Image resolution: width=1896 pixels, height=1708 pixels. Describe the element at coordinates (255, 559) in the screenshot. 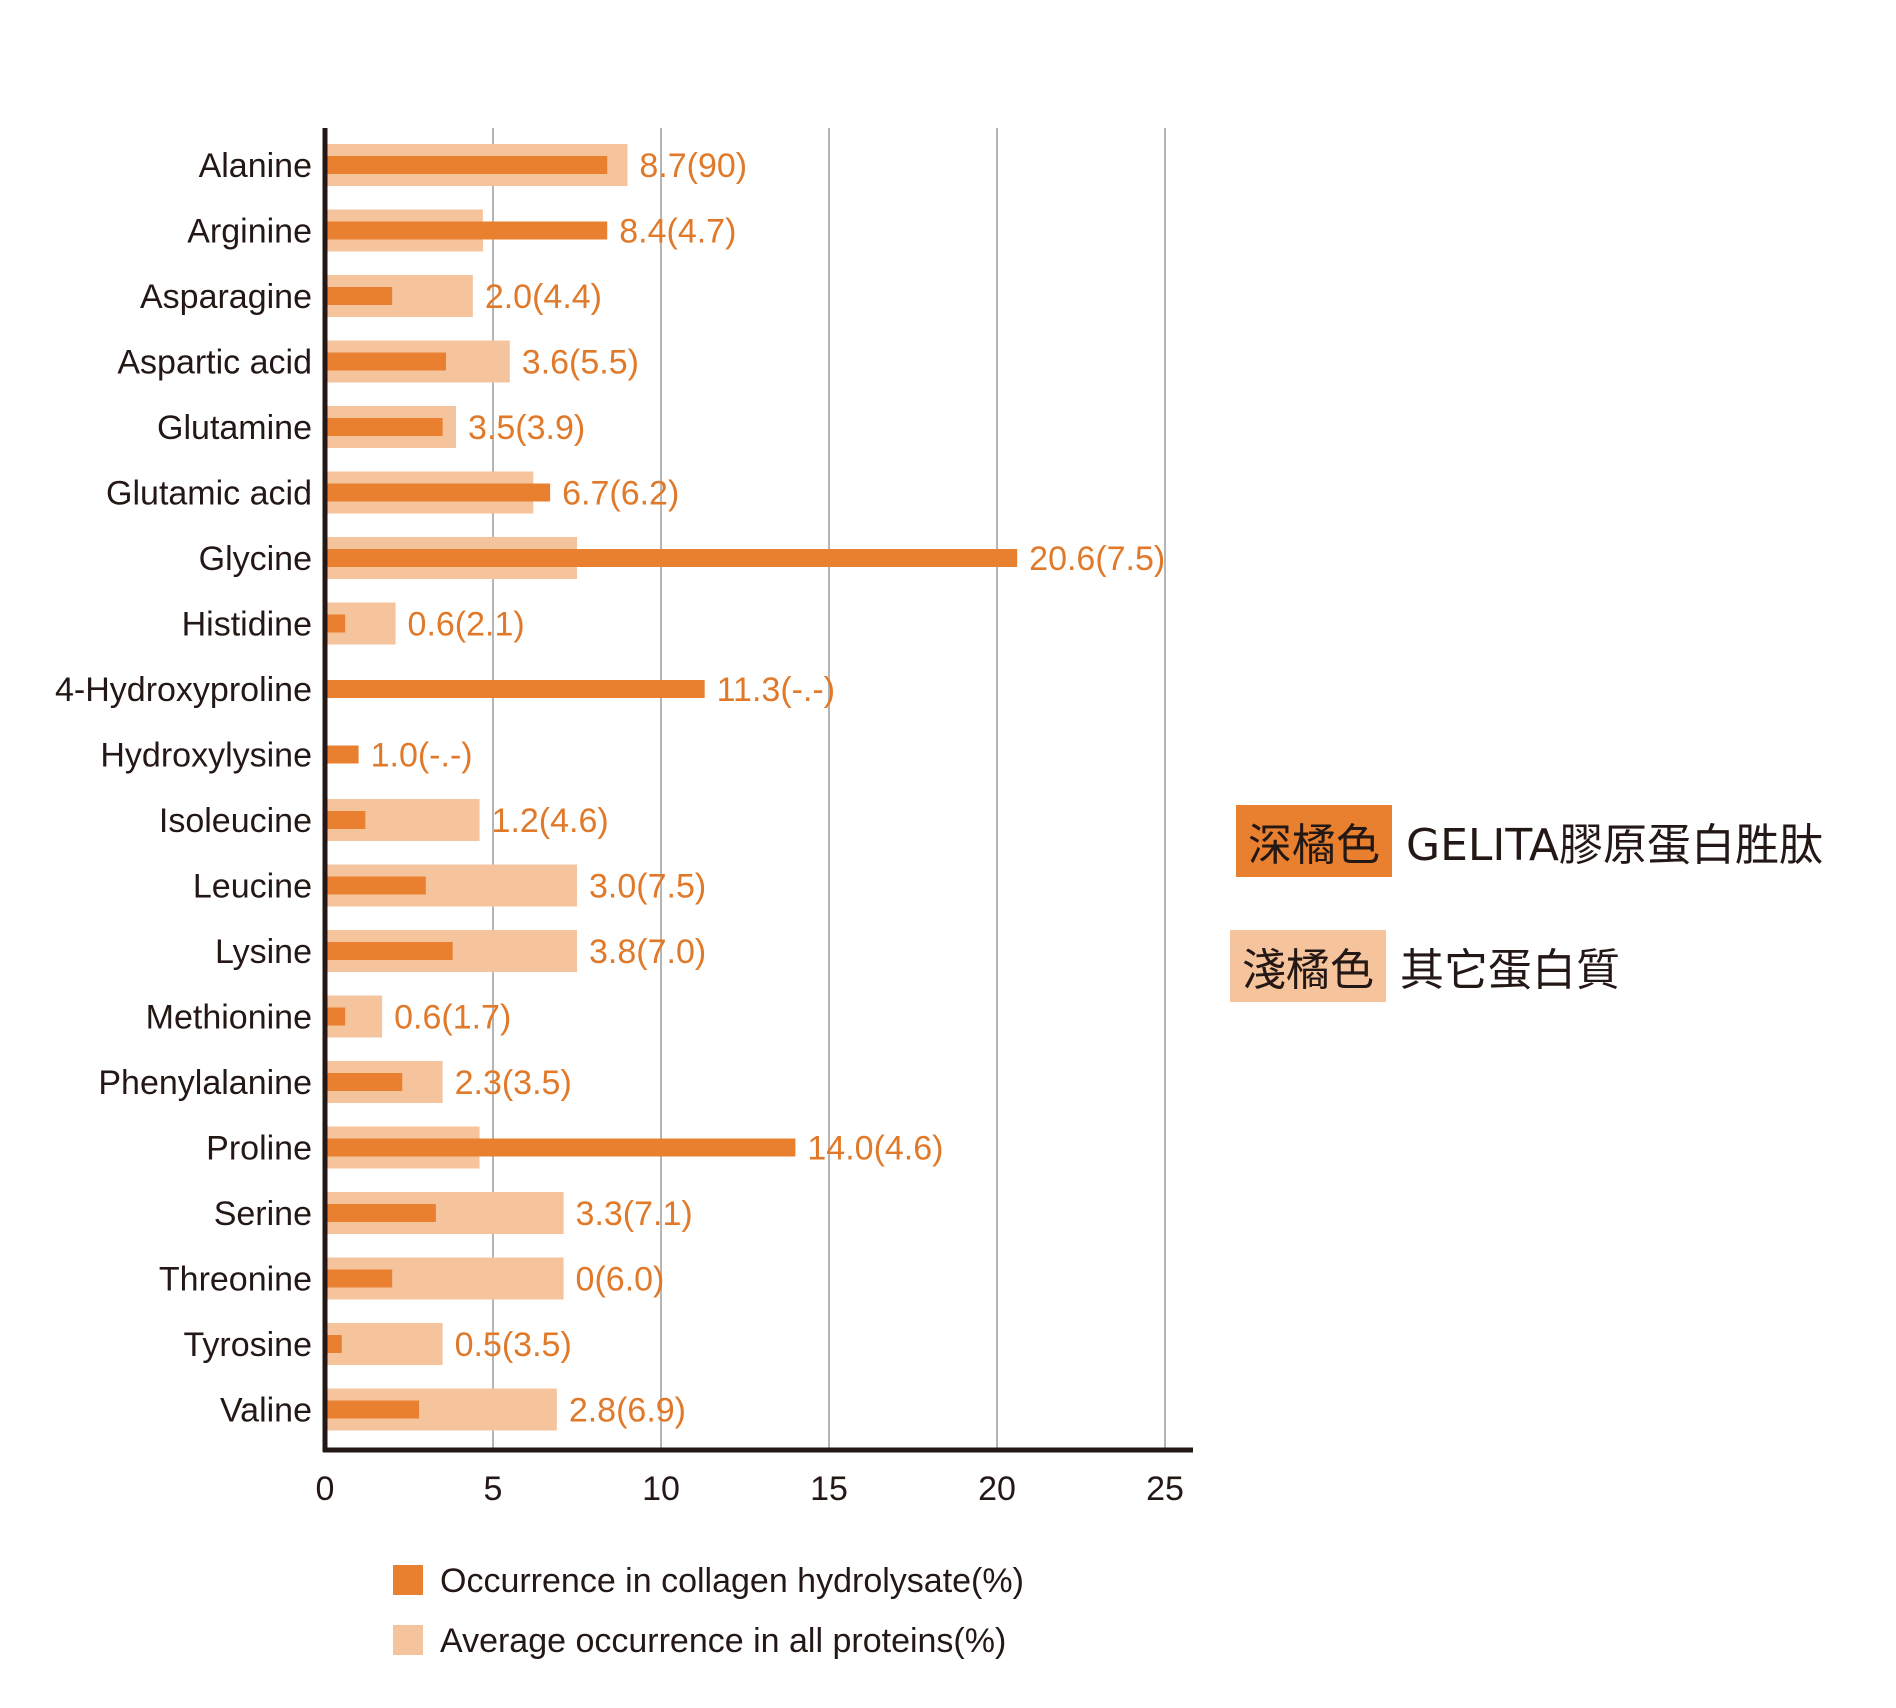

I see `category-label-6: Glycine` at that location.